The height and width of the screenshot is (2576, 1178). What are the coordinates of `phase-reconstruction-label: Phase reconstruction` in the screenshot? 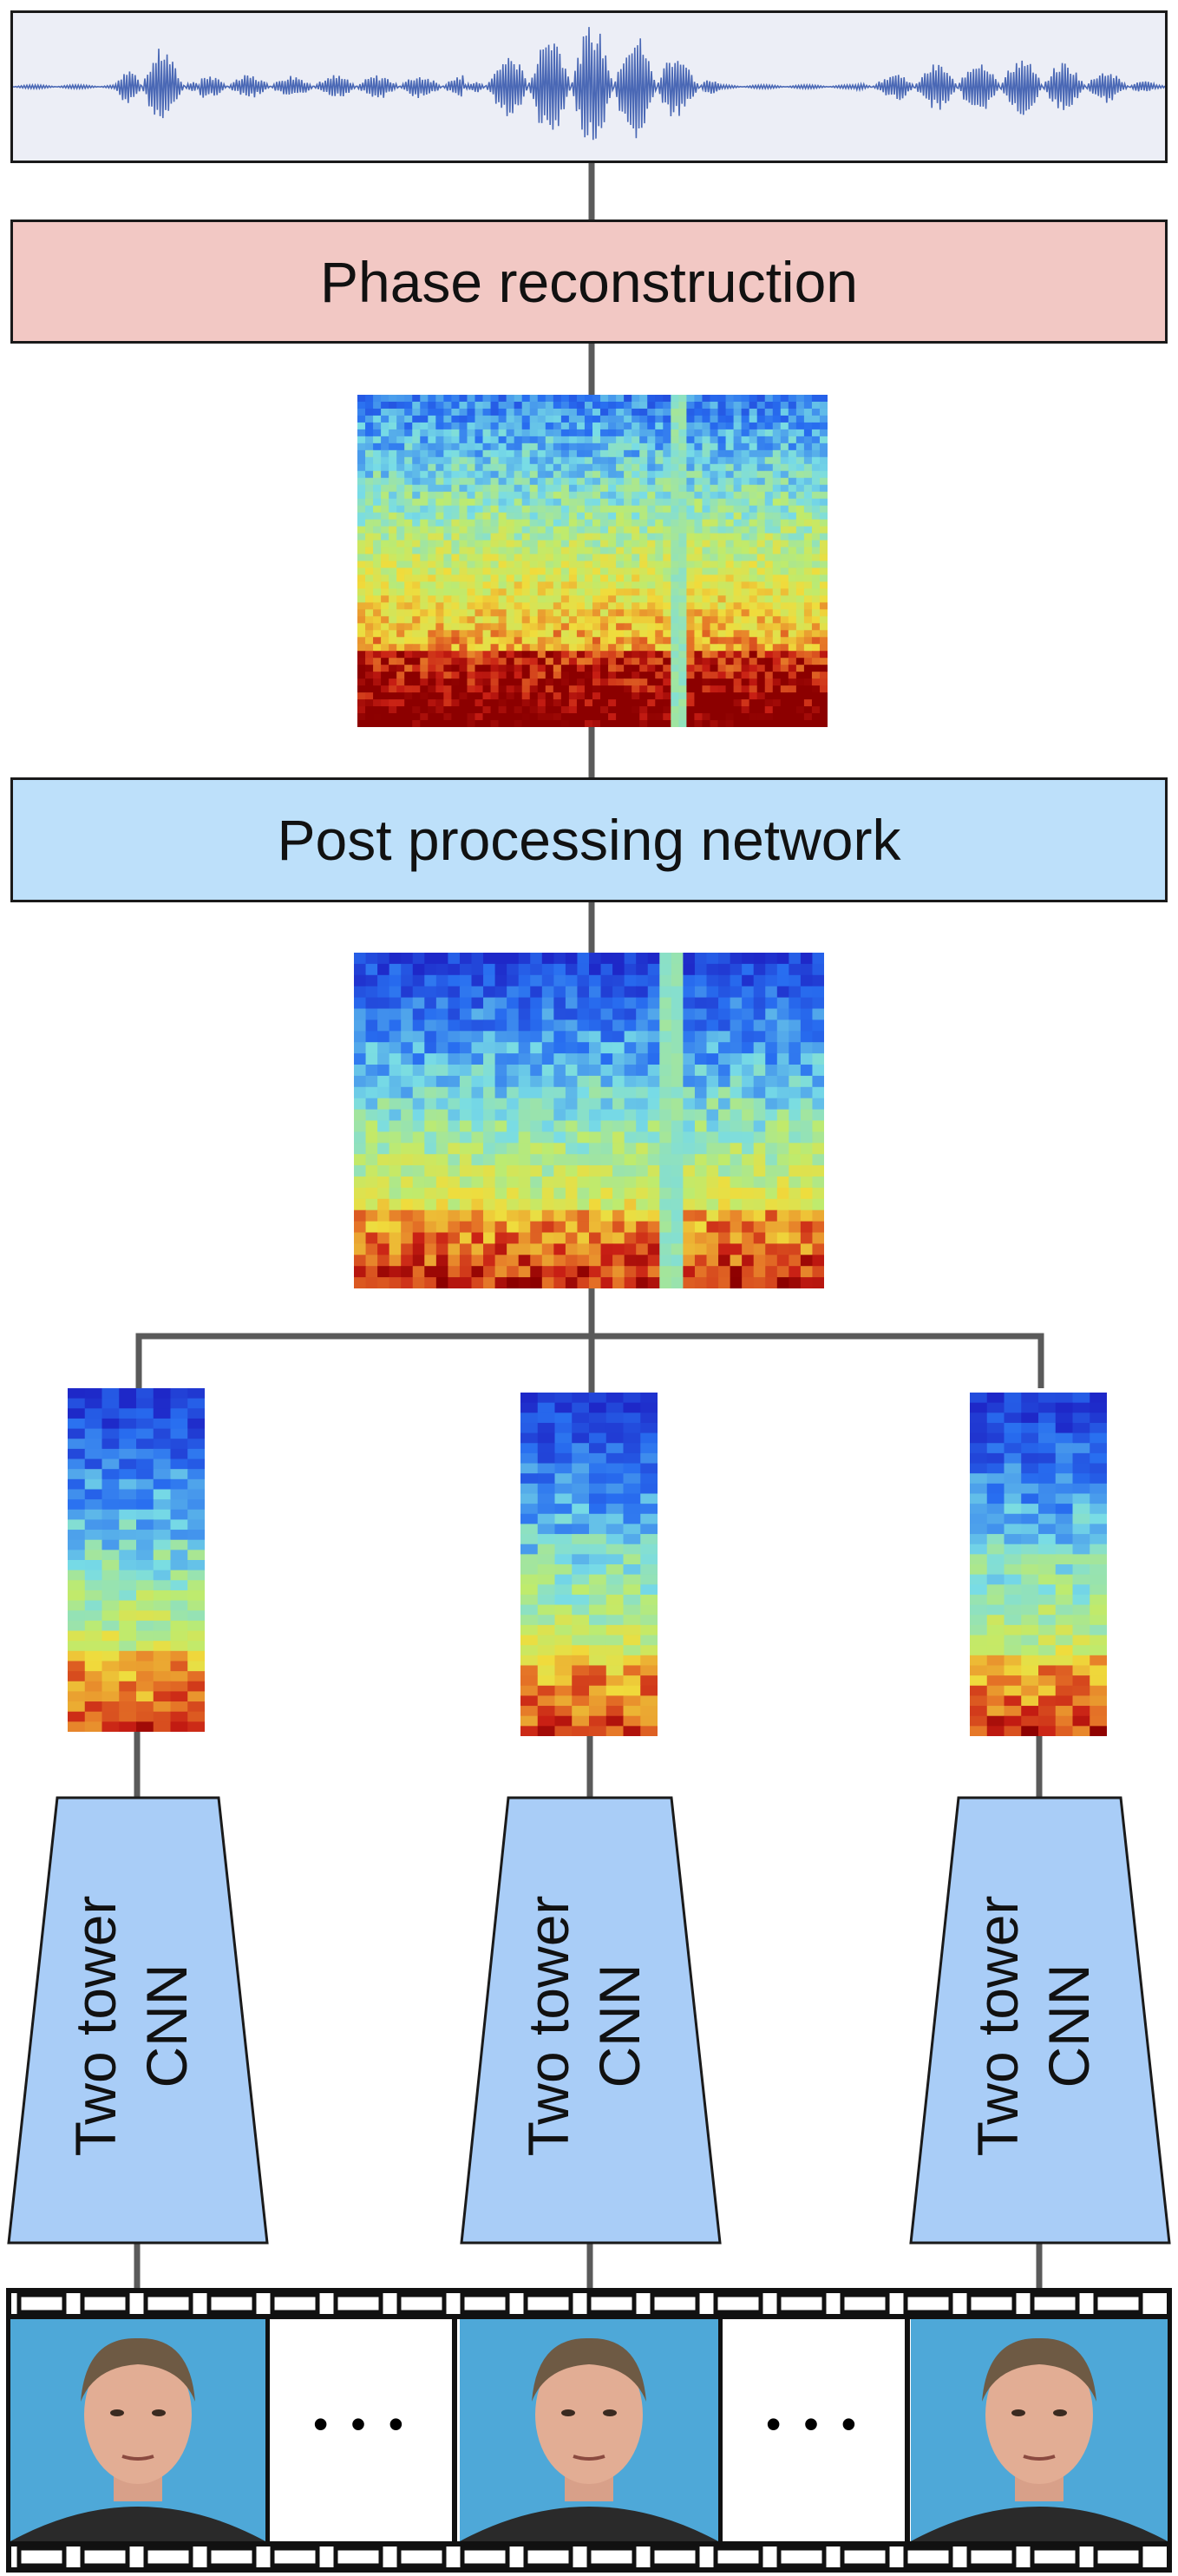 It's located at (588, 281).